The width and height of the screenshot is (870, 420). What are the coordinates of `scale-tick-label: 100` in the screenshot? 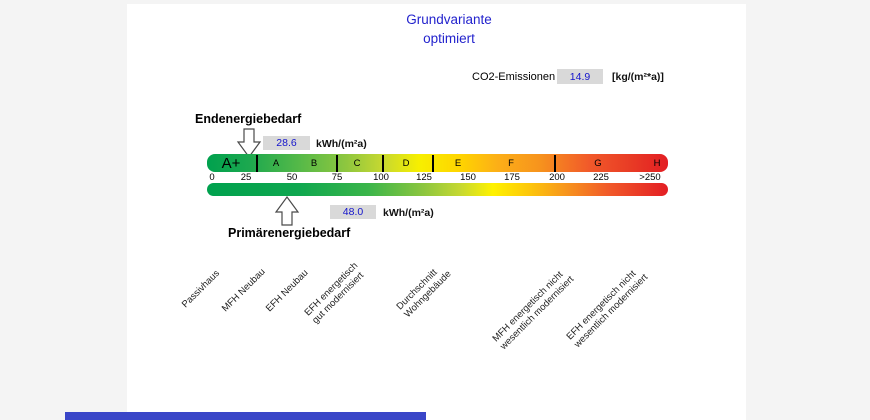 It's located at (381, 177).